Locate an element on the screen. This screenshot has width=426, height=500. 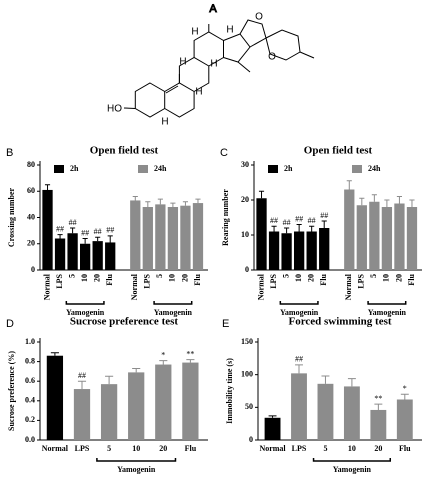
y-tick-label: 40 is located at coordinates (31, 216).